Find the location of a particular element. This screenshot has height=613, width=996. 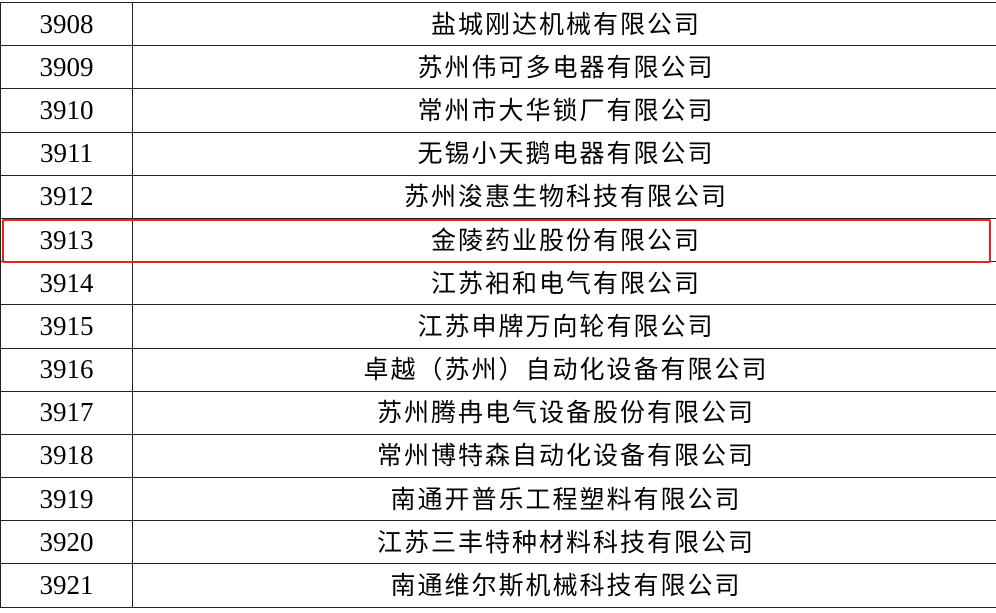

table-row: 3919 南通开普乐工程塑料有限公司 is located at coordinates (498, 499).